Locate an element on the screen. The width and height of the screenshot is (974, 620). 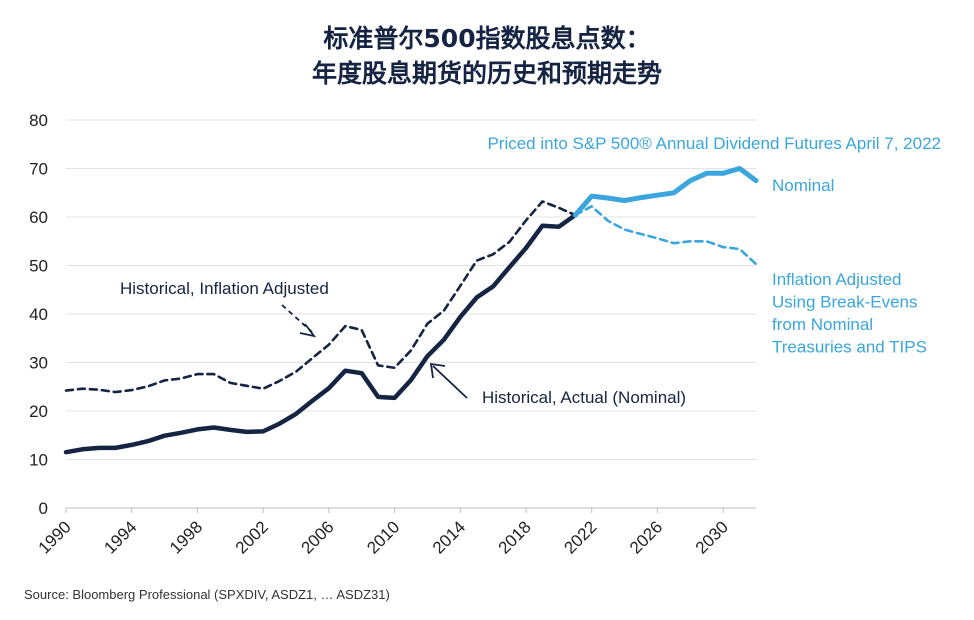
y-tick-label: 70 is located at coordinates (38, 169).